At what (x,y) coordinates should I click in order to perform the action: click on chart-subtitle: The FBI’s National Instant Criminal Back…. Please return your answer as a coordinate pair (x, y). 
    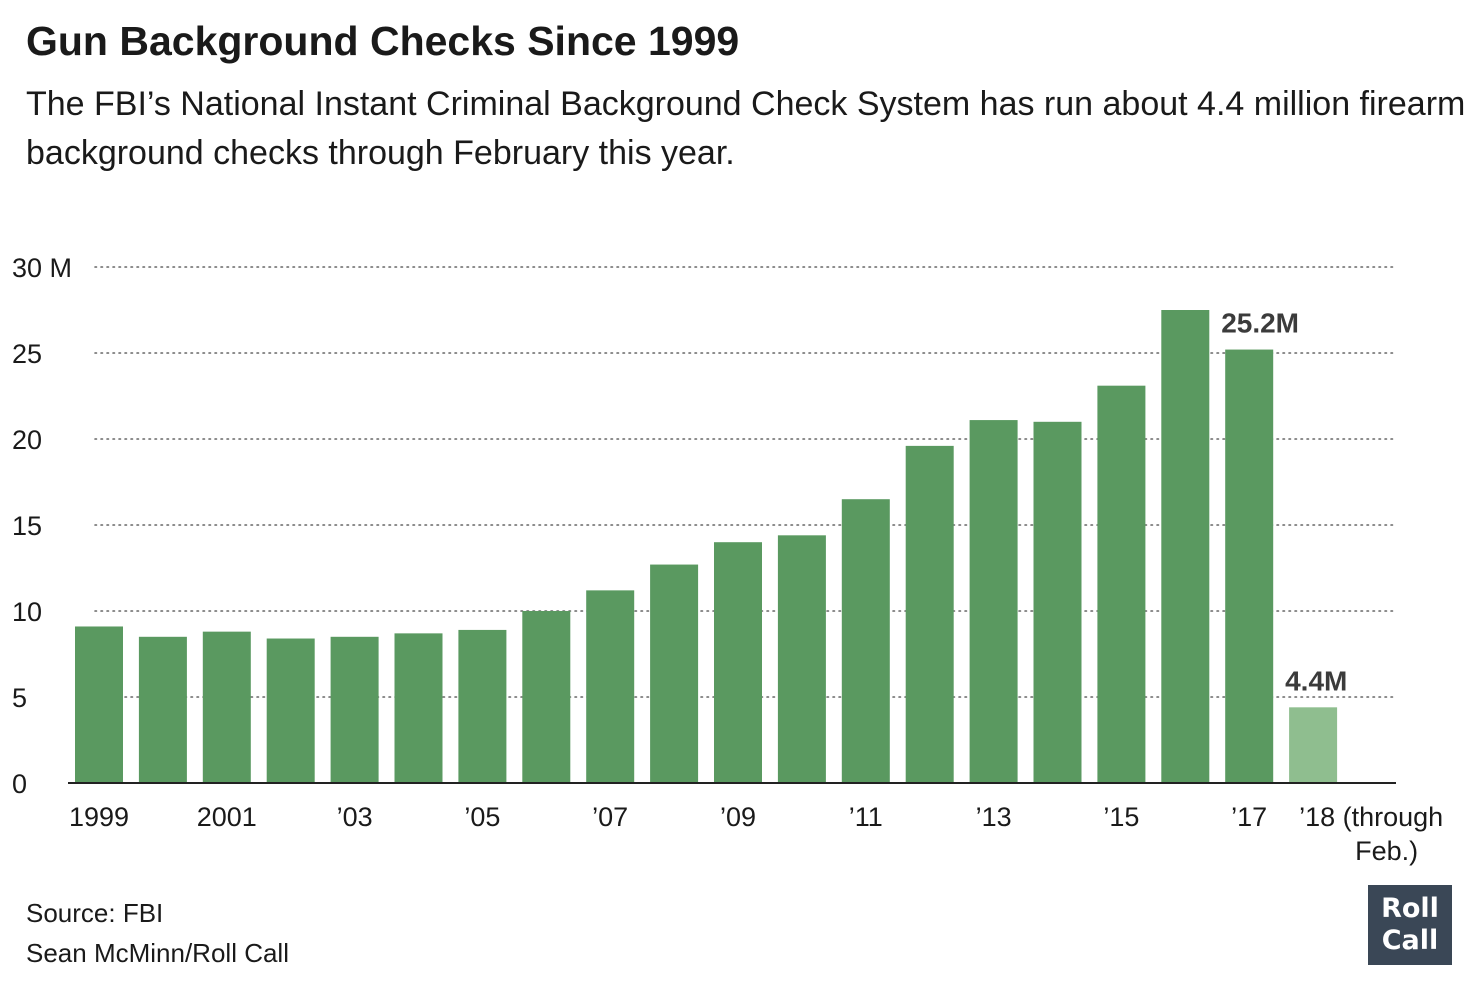
    Looking at the image, I should click on (746, 128).